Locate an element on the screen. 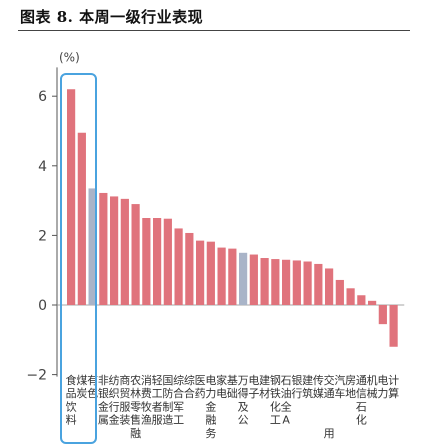 The width and height of the screenshot is (428, 447). category-label-char: 药 is located at coordinates (200, 393).